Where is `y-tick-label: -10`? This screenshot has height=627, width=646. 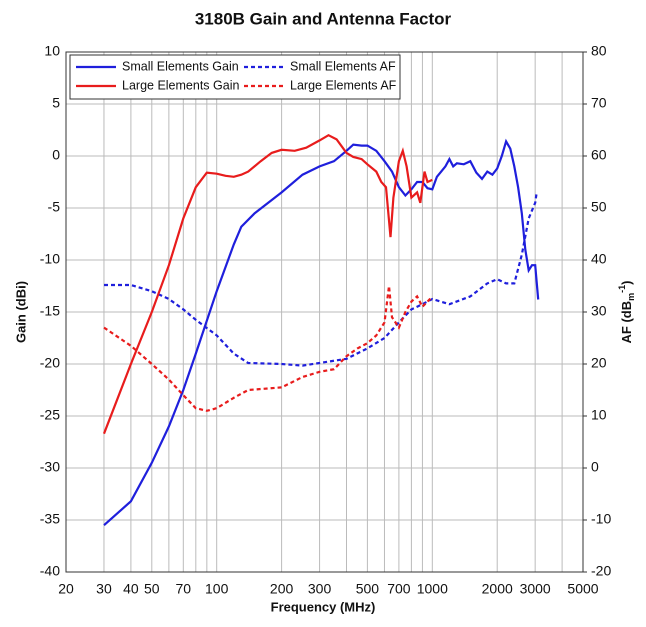
y-tick-label: -10 is located at coordinates (50, 259).